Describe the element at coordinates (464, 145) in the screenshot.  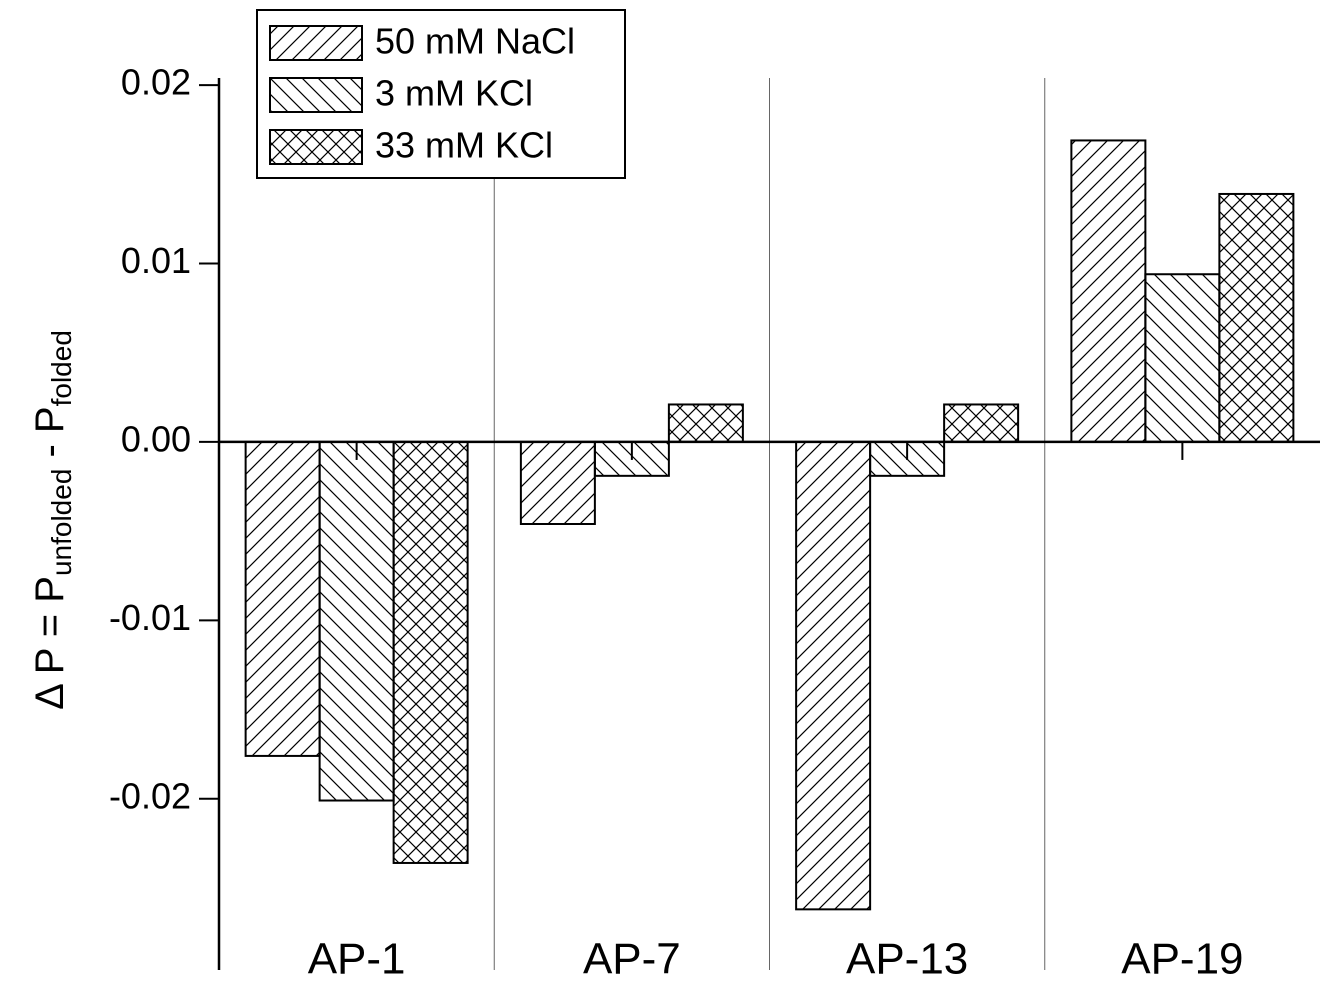
I see `legend-label: 33 mM KCl` at that location.